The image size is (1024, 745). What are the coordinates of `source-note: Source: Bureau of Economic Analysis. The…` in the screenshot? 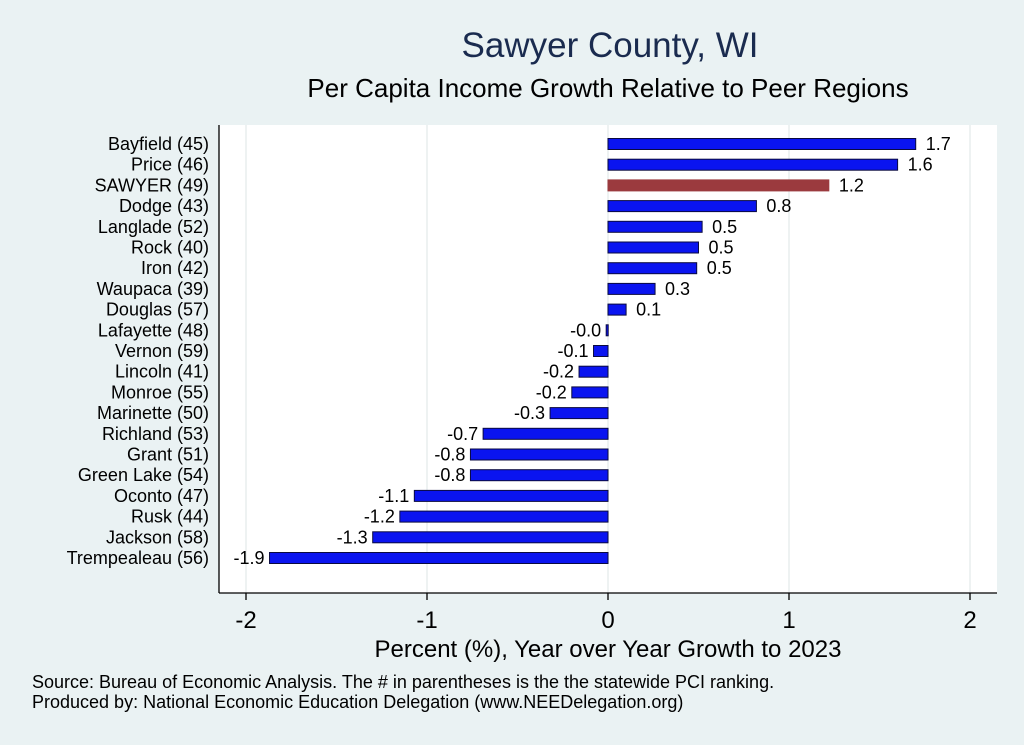 It's located at (403, 682).